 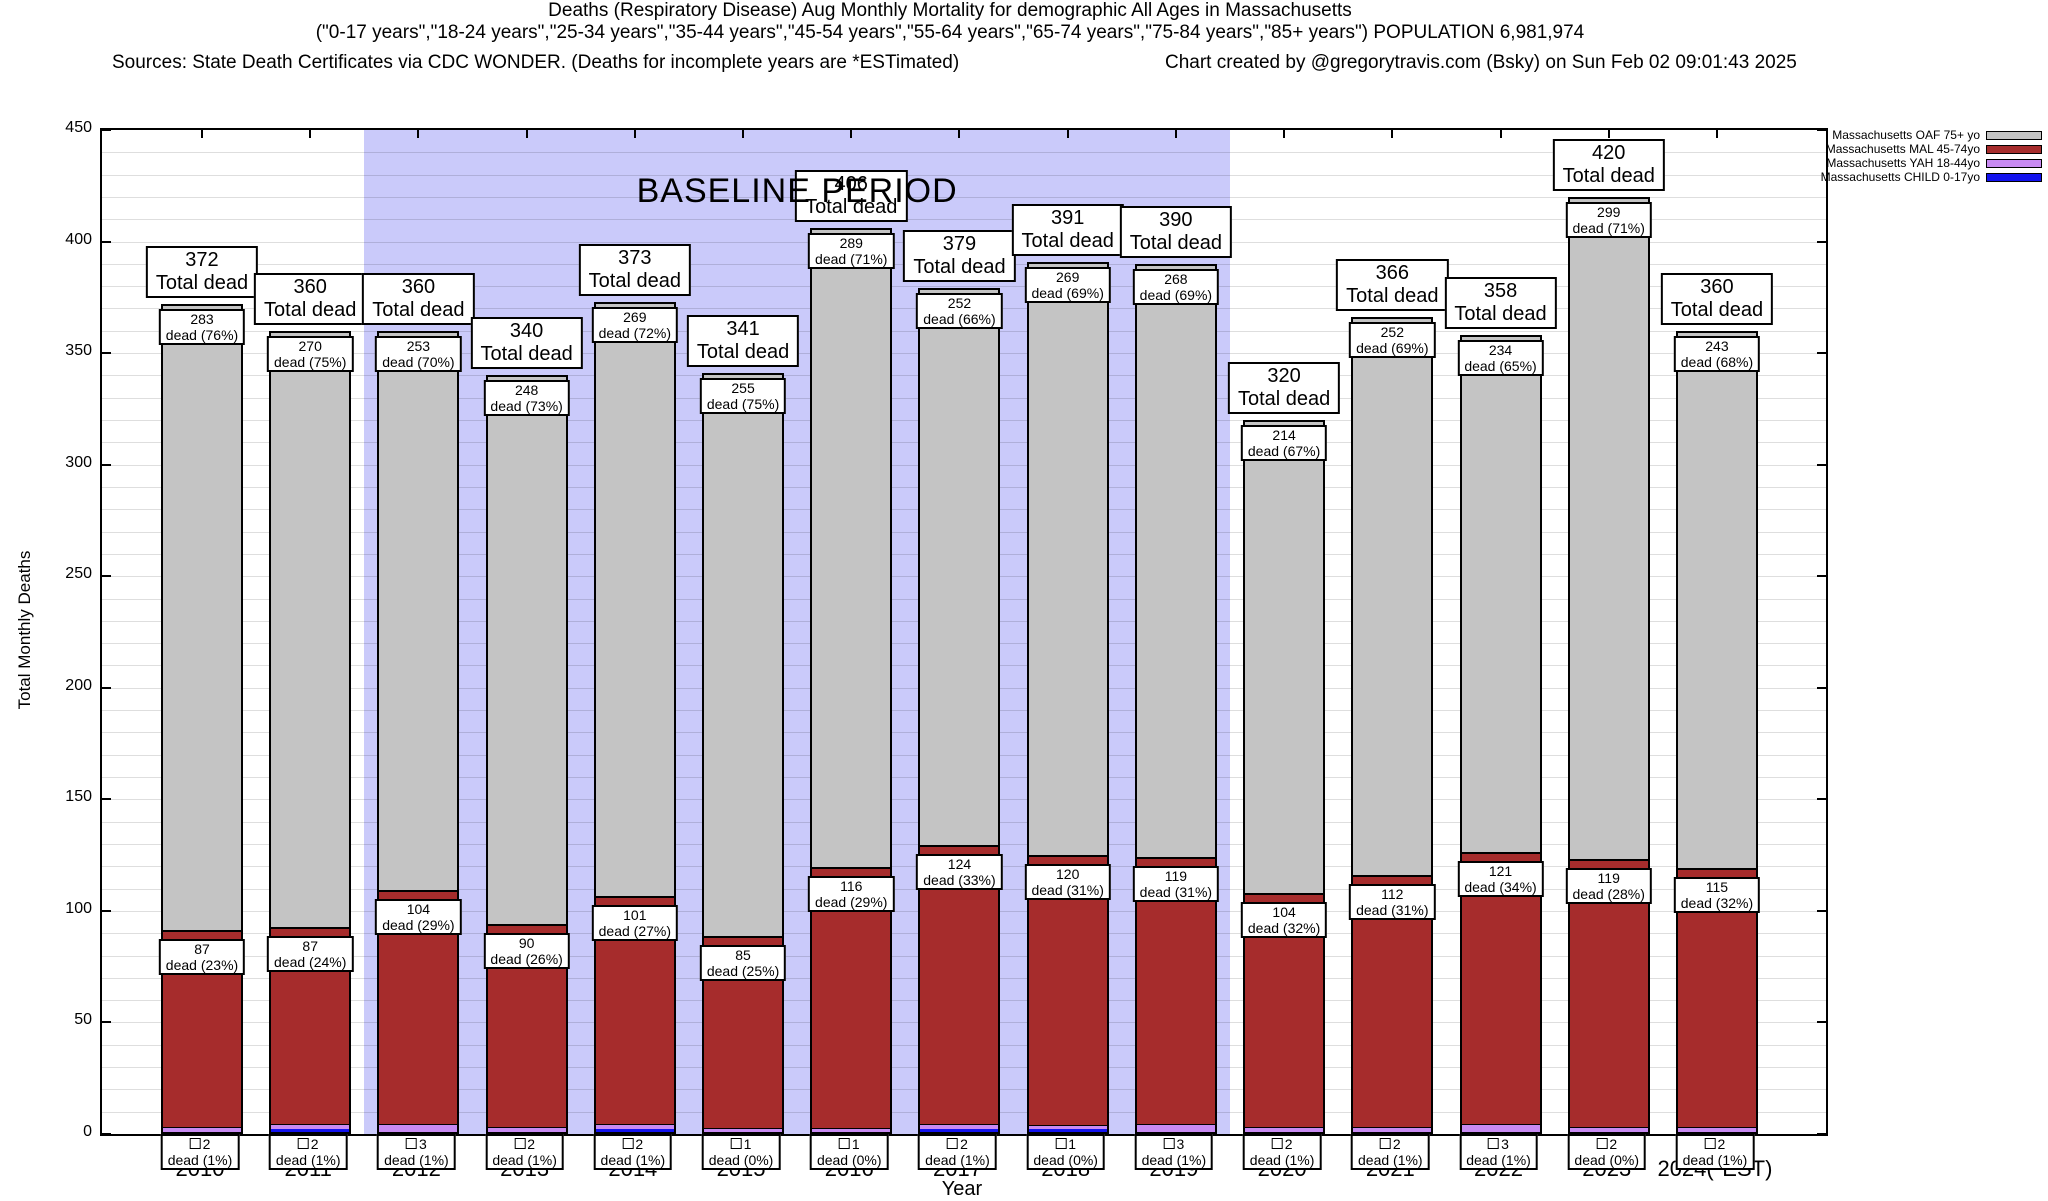 I want to click on total-dead-label: 379 Total dead, so click(x=959, y=256).